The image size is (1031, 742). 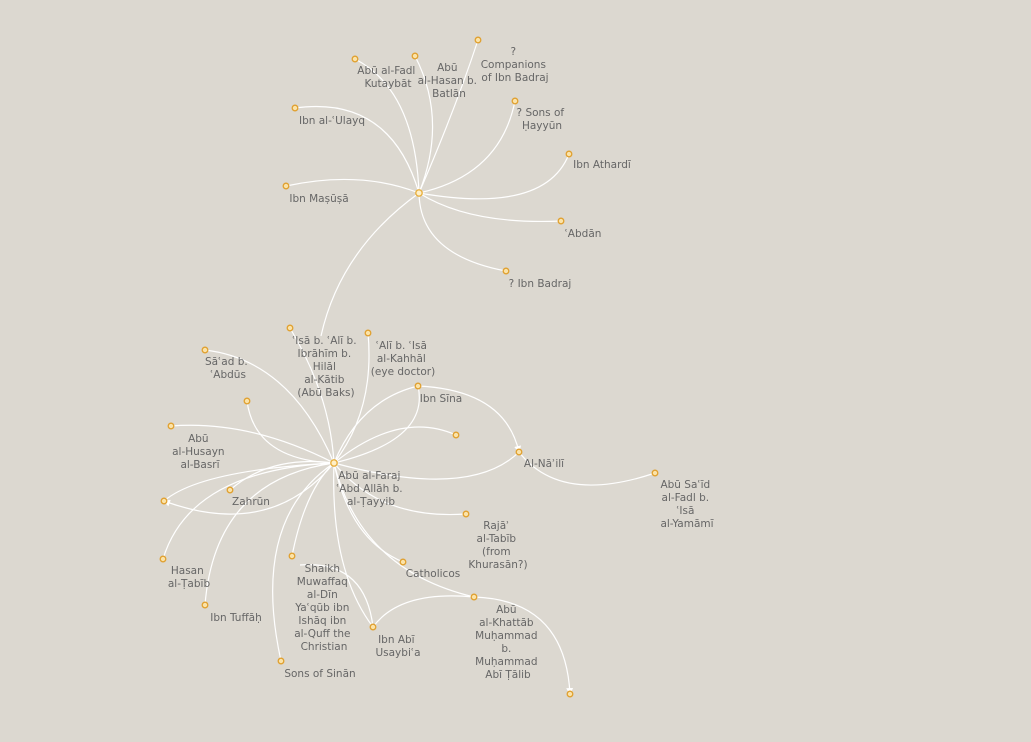 What do you see at coordinates (230, 490) in the screenshot?
I see `node-zahrun` at bounding box center [230, 490].